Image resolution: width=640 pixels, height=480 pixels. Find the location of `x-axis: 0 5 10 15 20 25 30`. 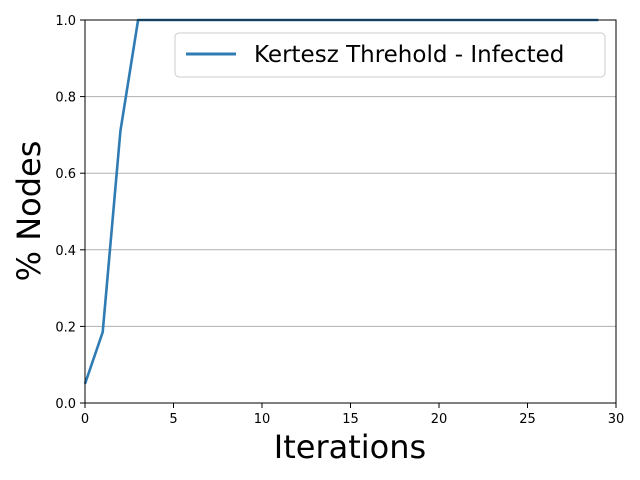

x-axis: 0 5 10 15 20 25 30 is located at coordinates (352, 415).